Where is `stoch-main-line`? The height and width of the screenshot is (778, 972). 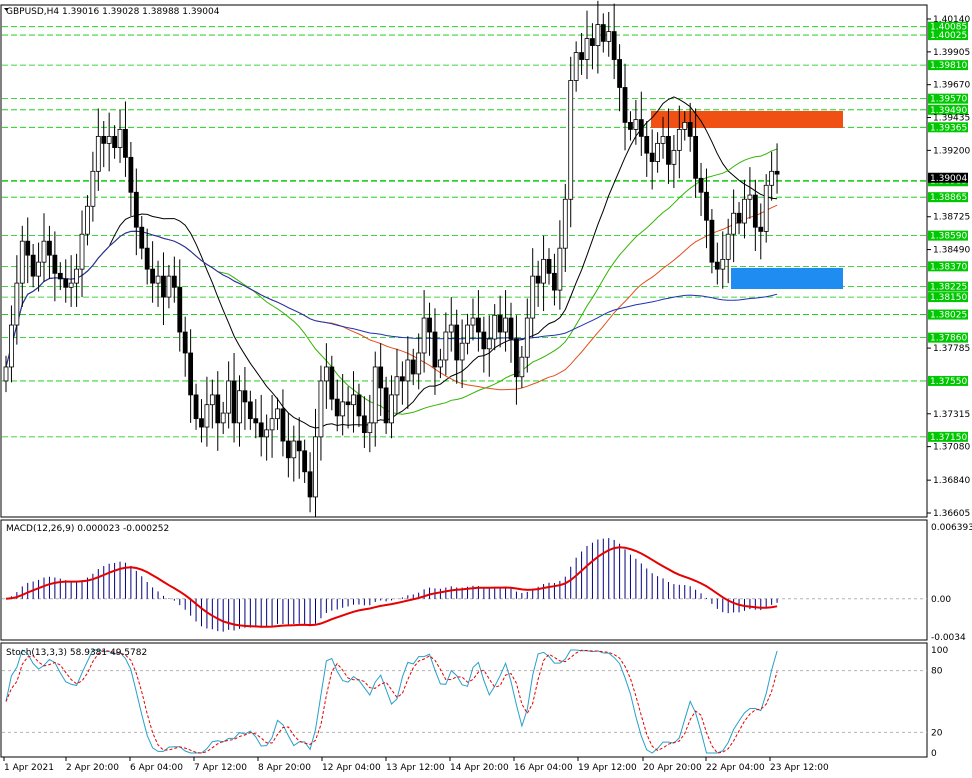 stoch-main-line is located at coordinates (391, 701).